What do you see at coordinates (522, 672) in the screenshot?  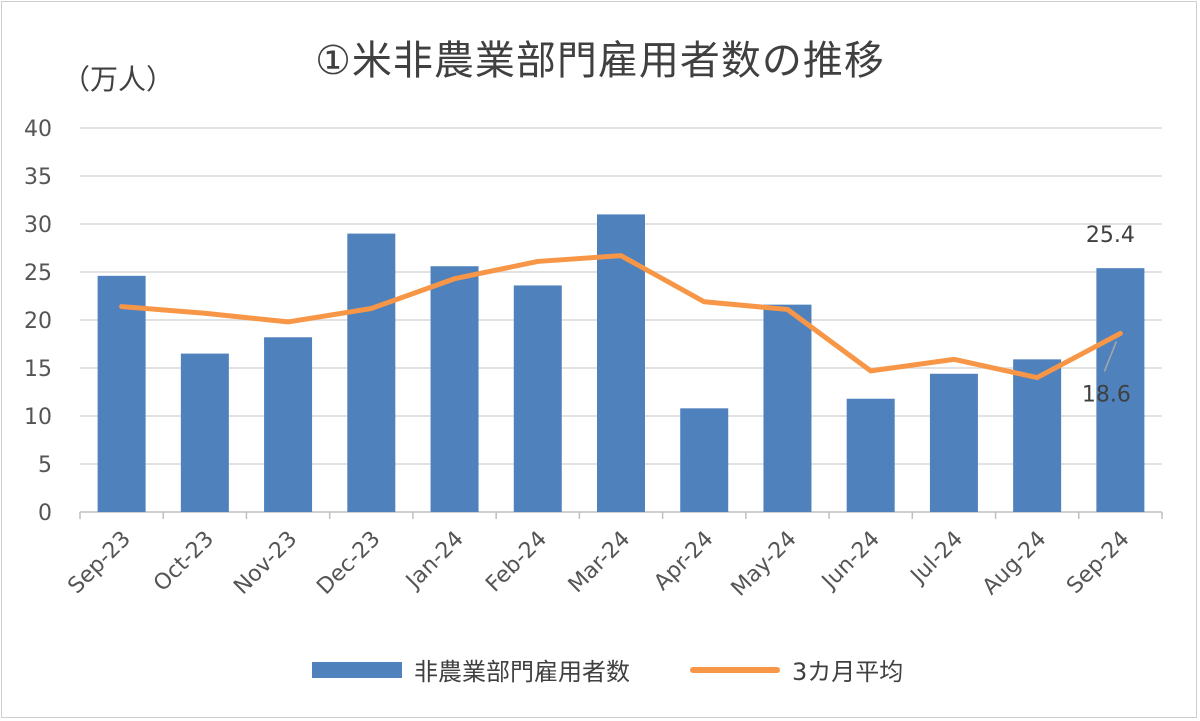 I see `legend-label-bars: 非農業部門雇用者数` at bounding box center [522, 672].